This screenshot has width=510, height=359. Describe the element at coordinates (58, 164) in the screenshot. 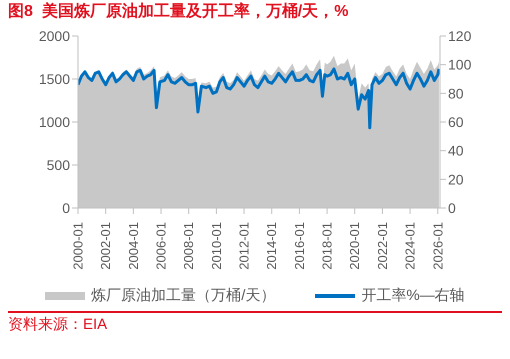

I see `y-tick-label: 500` at that location.